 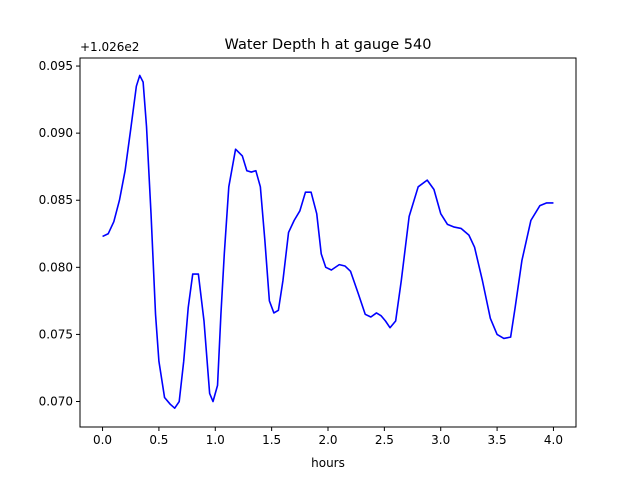 What do you see at coordinates (497, 440) in the screenshot?
I see `x-tick-label-7: 3.5` at bounding box center [497, 440].